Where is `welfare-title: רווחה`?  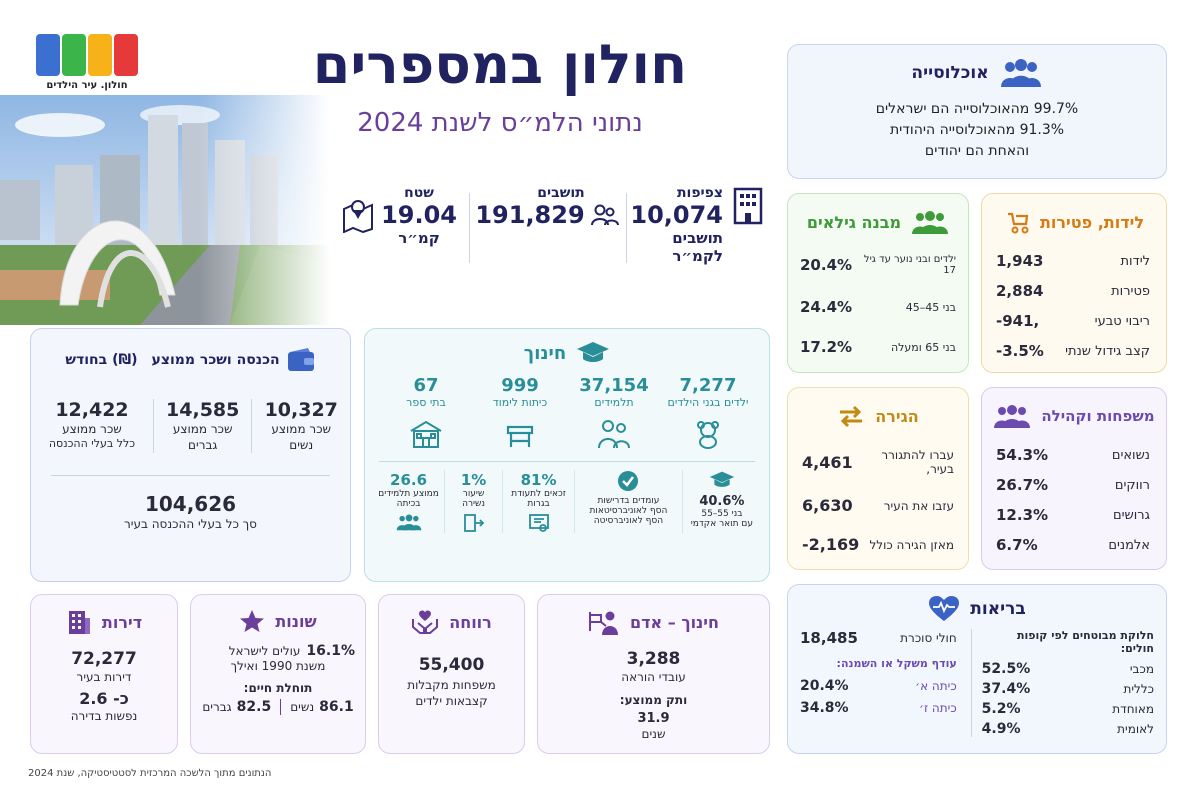
welfare-title: רווחה is located at coordinates (470, 622).